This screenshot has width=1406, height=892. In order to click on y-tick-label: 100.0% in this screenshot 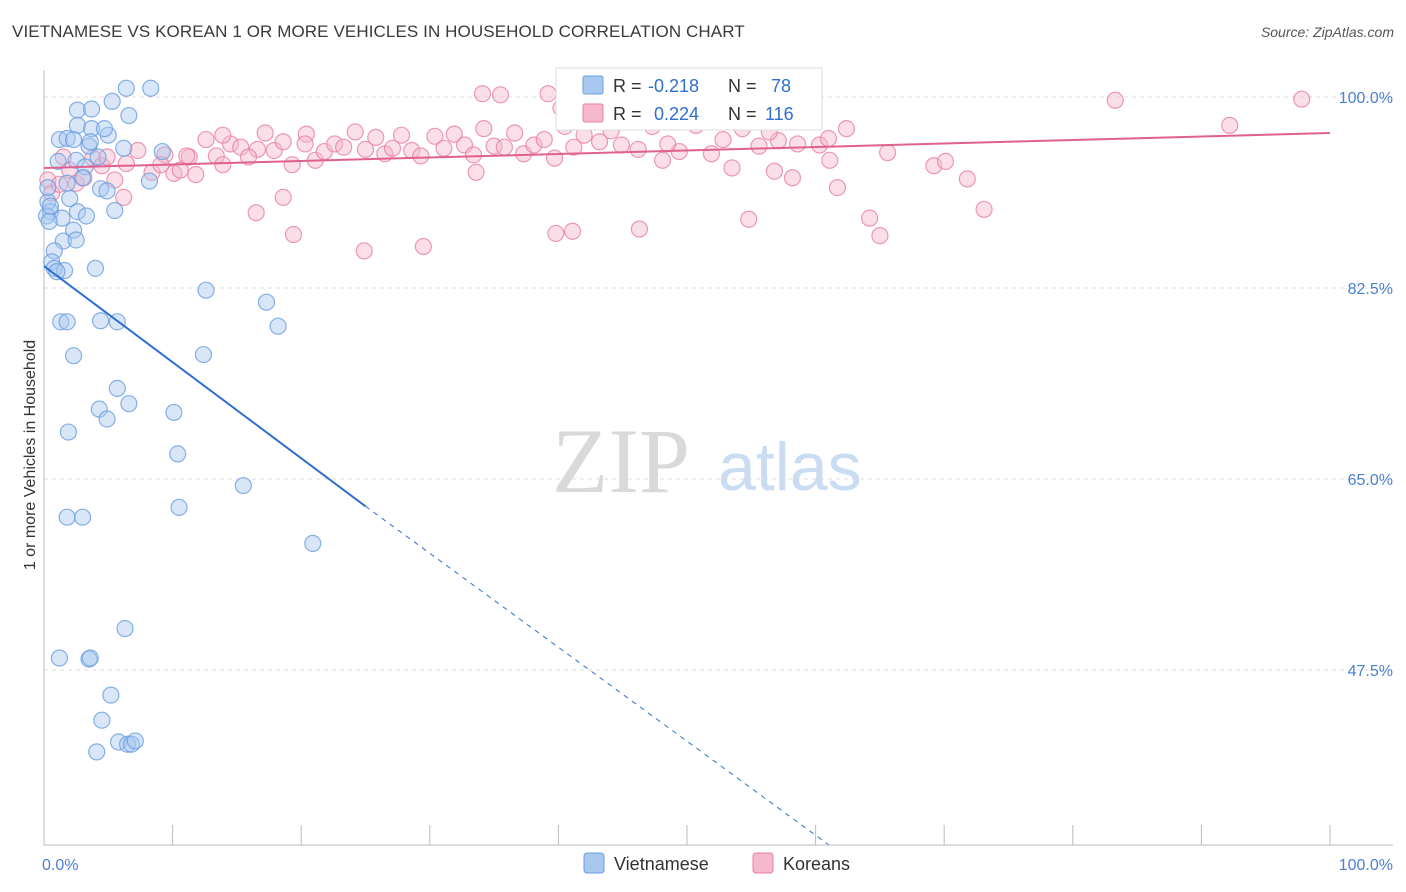, I will do `click(1366, 98)`.